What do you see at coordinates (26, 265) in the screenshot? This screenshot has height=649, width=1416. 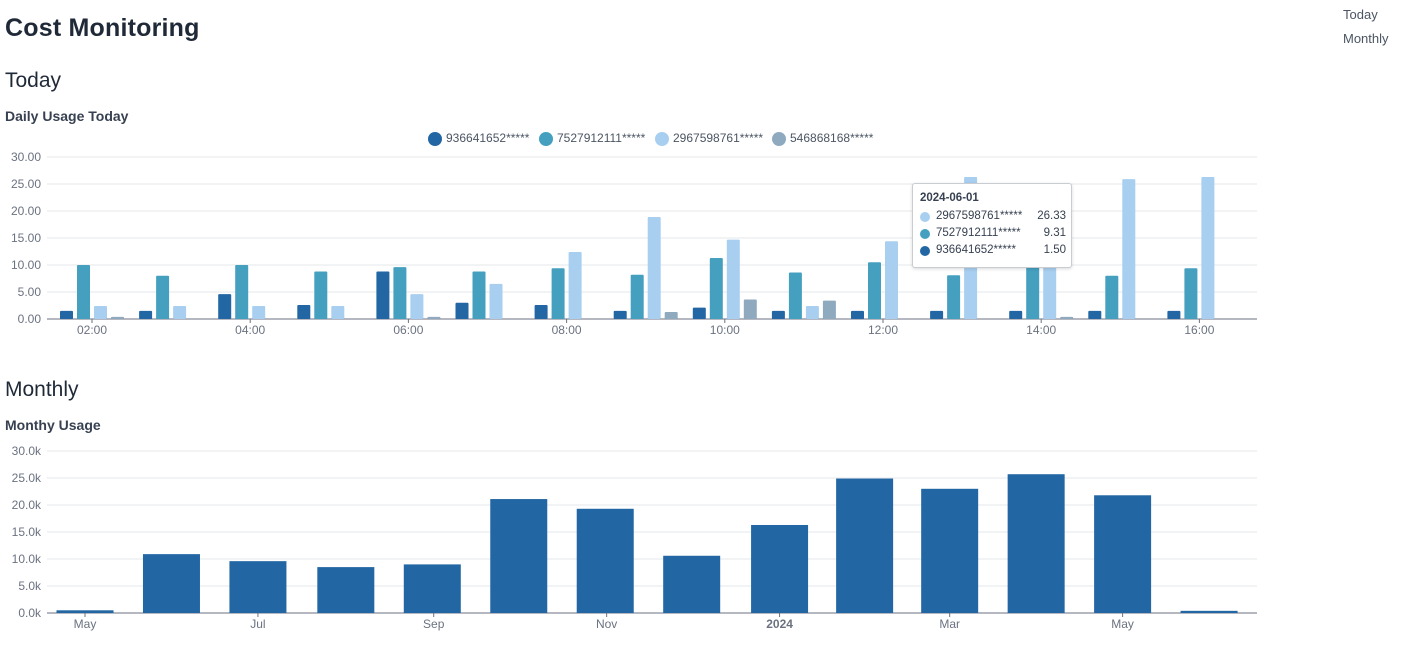 I see `y-tick-label: 10.00` at bounding box center [26, 265].